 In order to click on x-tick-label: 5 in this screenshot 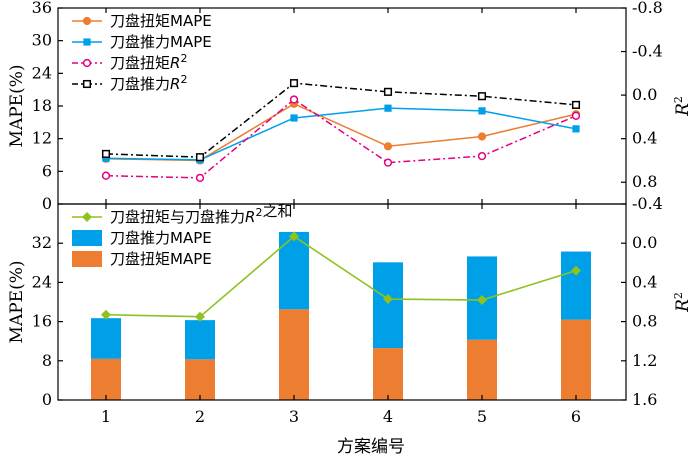, I will do `click(482, 416)`.